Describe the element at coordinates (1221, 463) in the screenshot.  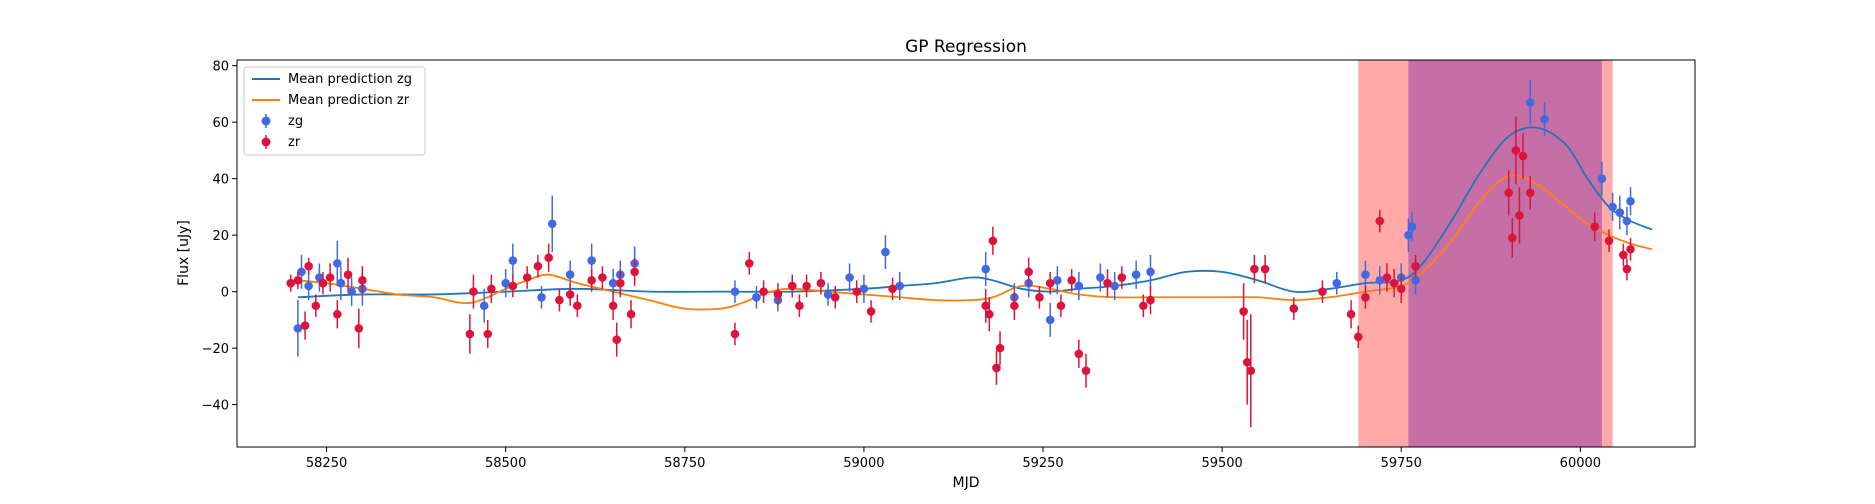
I see `x-tick-label: 59500` at that location.